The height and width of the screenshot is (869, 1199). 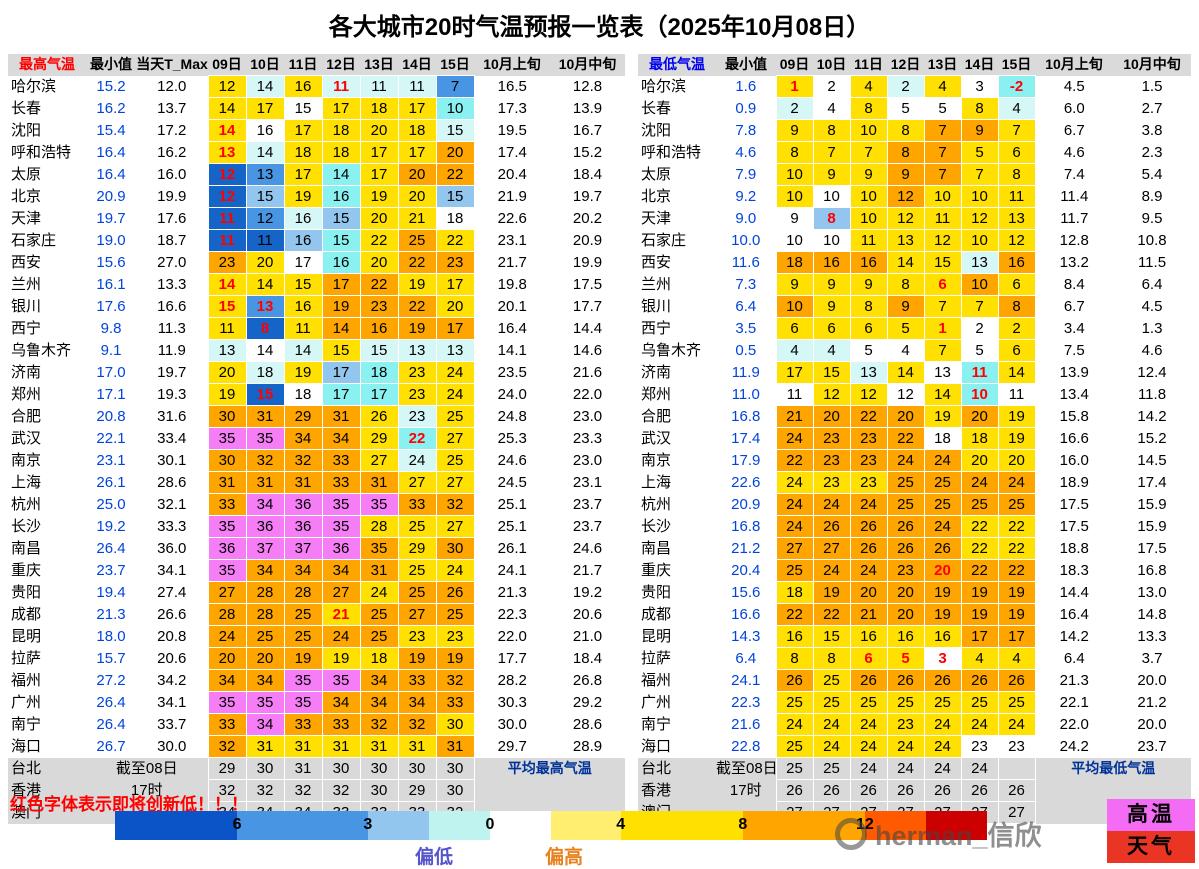 What do you see at coordinates (549, 768) in the screenshot?
I see `average-label: 平均最高气温` at bounding box center [549, 768].